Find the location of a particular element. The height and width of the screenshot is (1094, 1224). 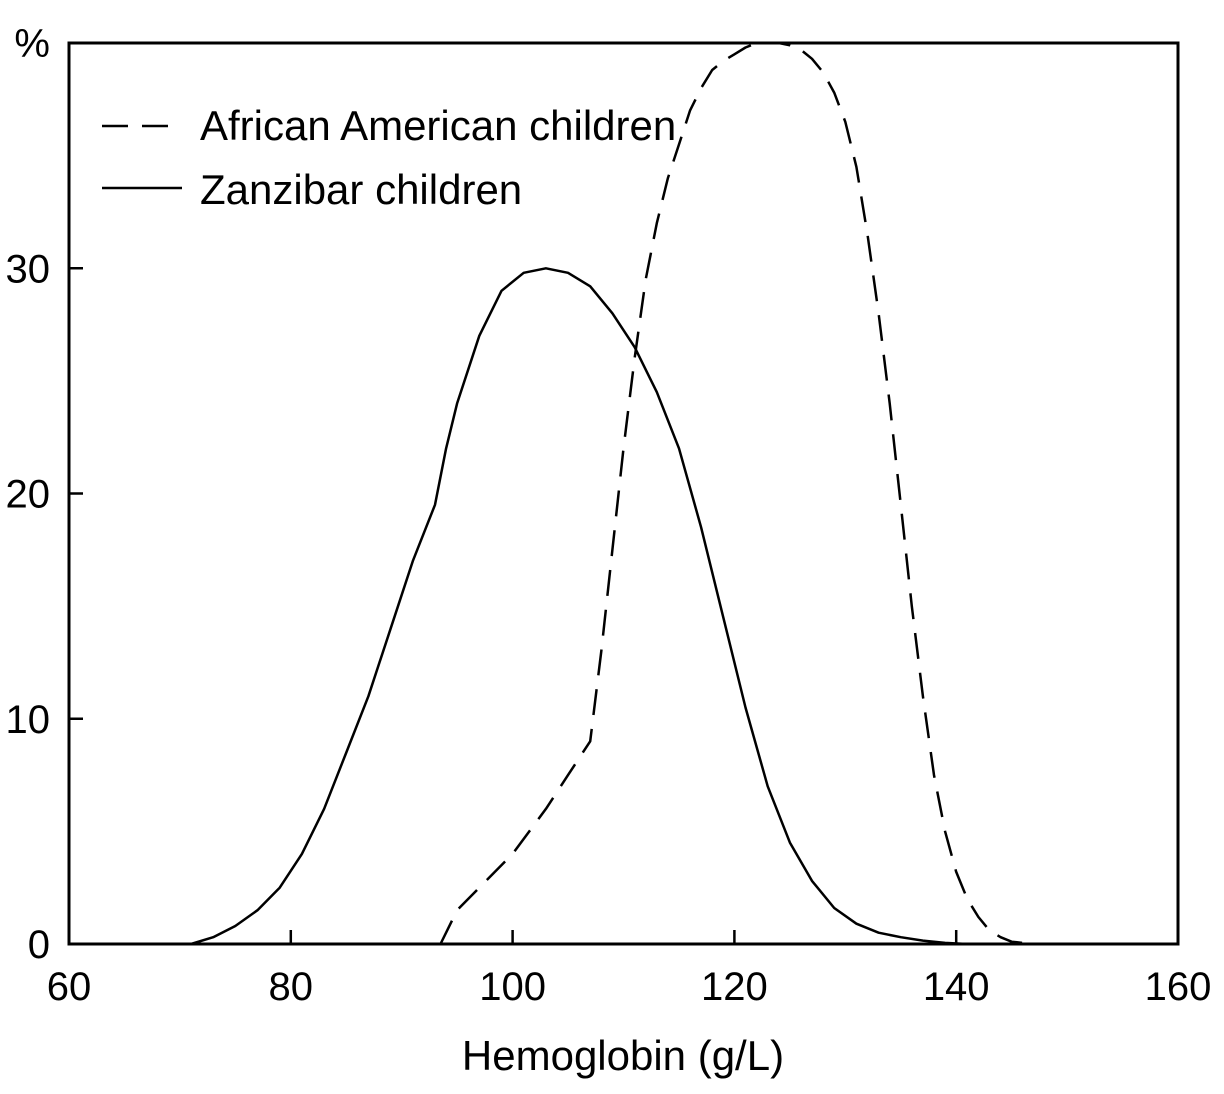

y-tick-label: 0 is located at coordinates (39, 945).